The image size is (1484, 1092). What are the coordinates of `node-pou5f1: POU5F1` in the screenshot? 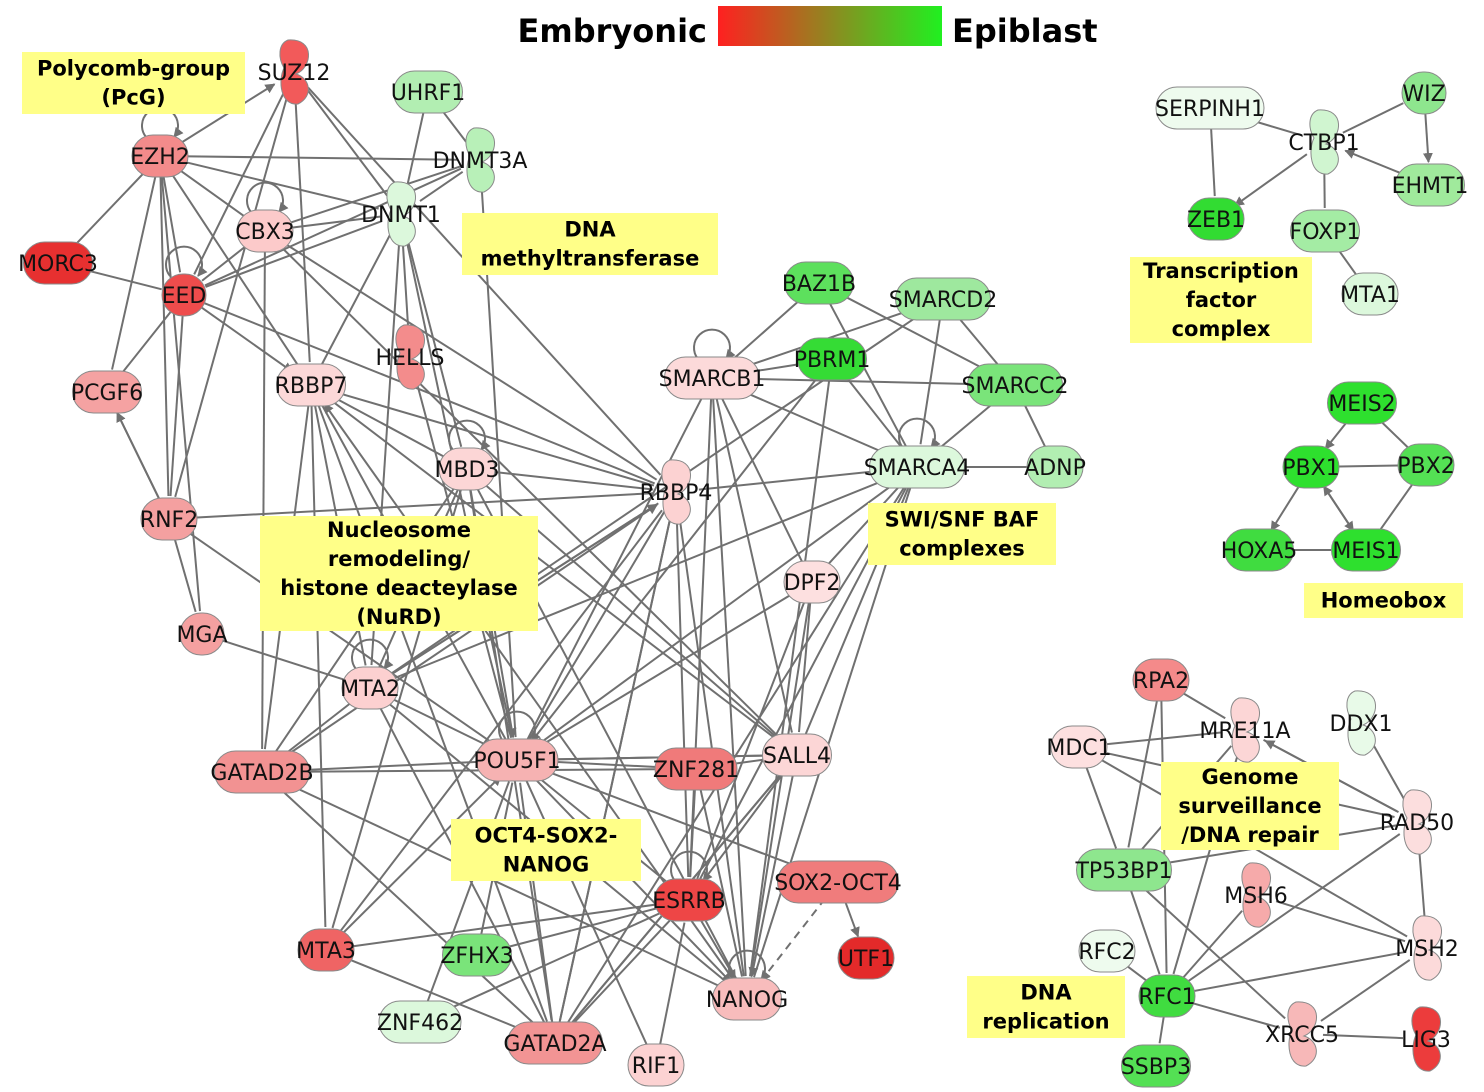 It's located at (517, 760).